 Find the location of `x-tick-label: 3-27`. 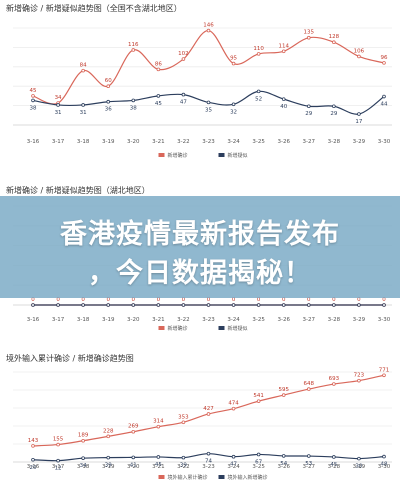

x-tick-label: 3-27 is located at coordinates (309, 142).